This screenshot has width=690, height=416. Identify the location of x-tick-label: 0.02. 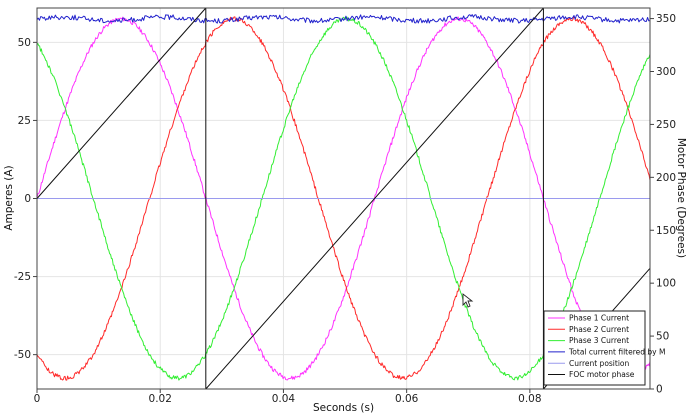
(160, 399).